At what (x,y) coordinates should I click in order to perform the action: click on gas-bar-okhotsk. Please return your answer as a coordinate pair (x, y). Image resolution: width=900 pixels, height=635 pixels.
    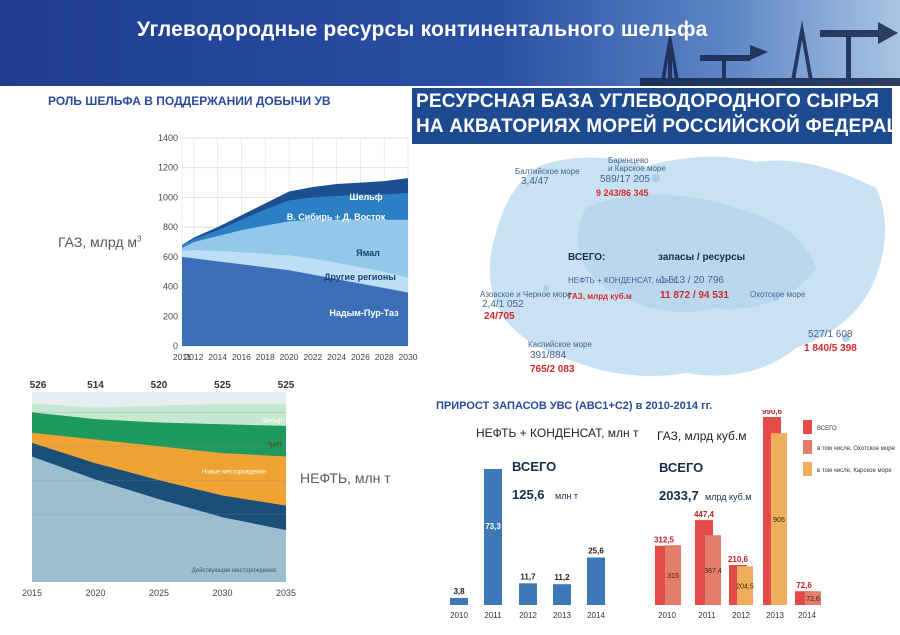
    Looking at the image, I should click on (673, 575).